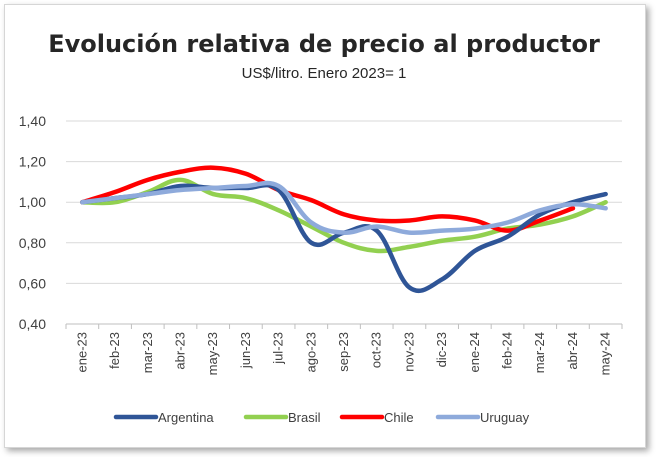  What do you see at coordinates (179, 351) in the screenshot?
I see `x-tick-label: abr-23` at bounding box center [179, 351].